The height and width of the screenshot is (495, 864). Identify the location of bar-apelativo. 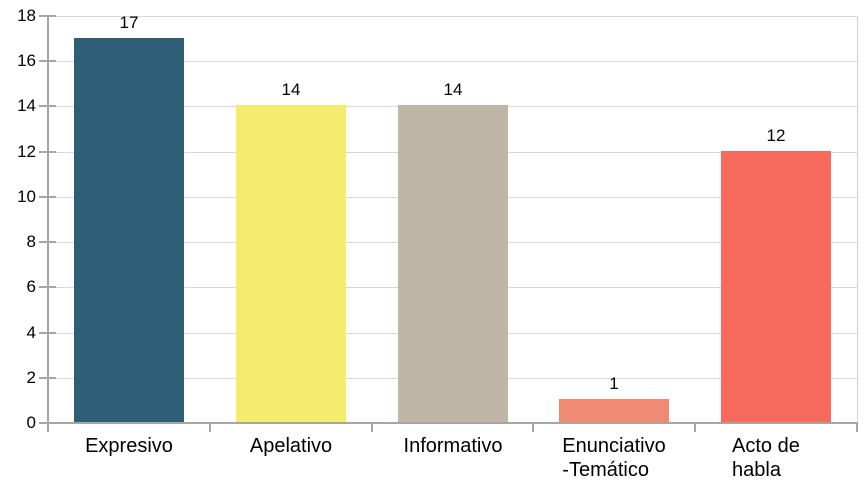
(291, 263).